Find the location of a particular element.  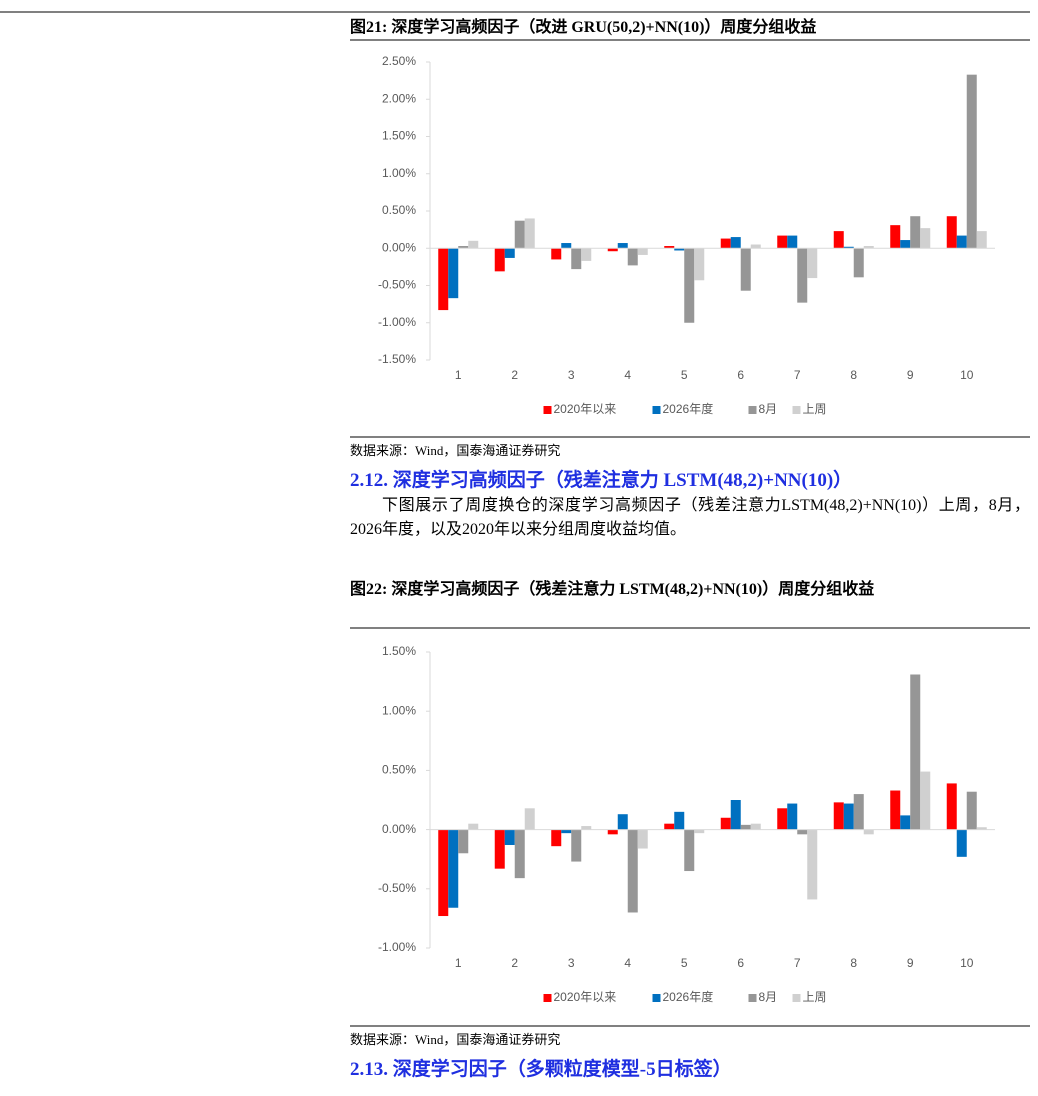

y-tick-label: 2.00% is located at coordinates (399, 98).